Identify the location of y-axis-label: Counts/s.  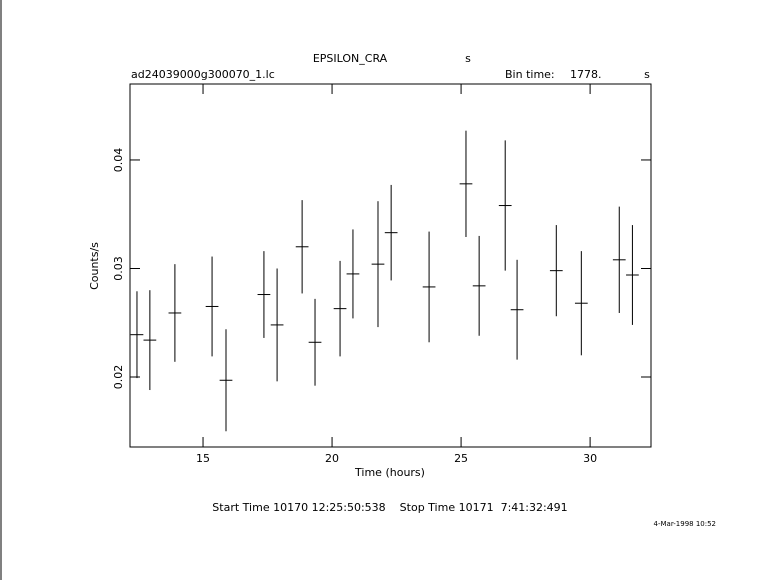
(94, 266).